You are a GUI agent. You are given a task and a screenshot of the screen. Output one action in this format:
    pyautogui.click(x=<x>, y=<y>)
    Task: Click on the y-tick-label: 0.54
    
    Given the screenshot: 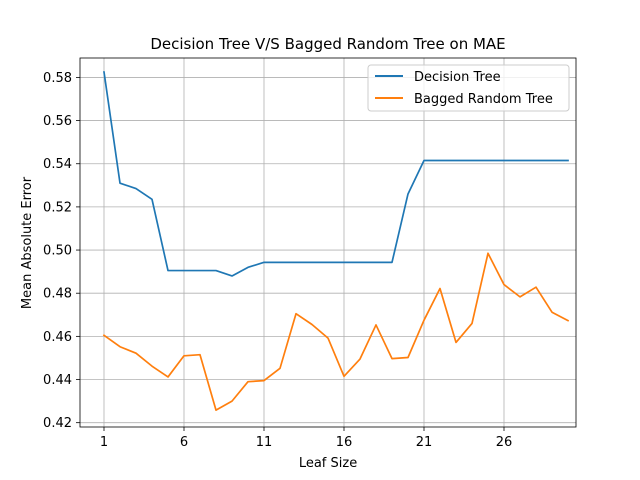 What is the action you would take?
    pyautogui.click(x=57, y=164)
    